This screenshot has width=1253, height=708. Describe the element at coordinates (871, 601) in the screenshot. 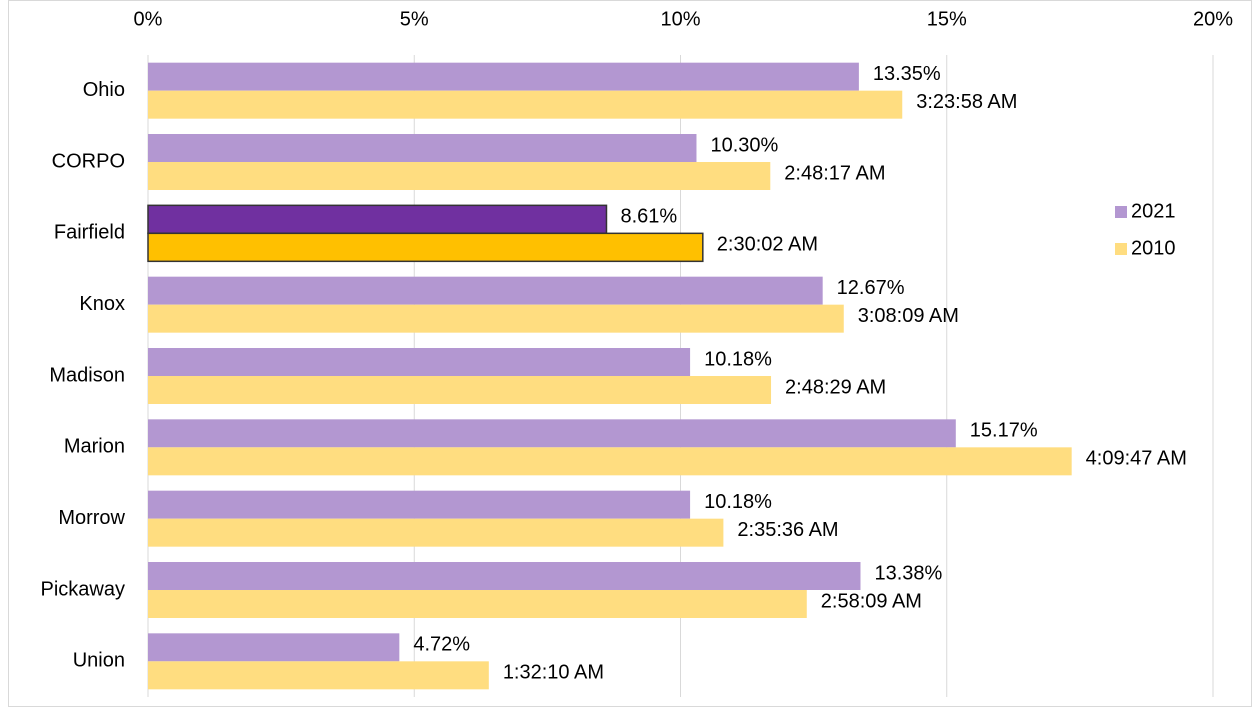

I see `data-label: 2:58:09 AM` at that location.